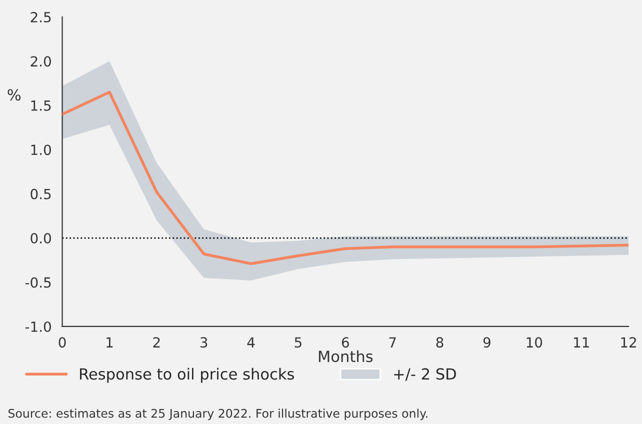  What do you see at coordinates (392, 342) in the screenshot?
I see `x-tick-label: 7` at bounding box center [392, 342].